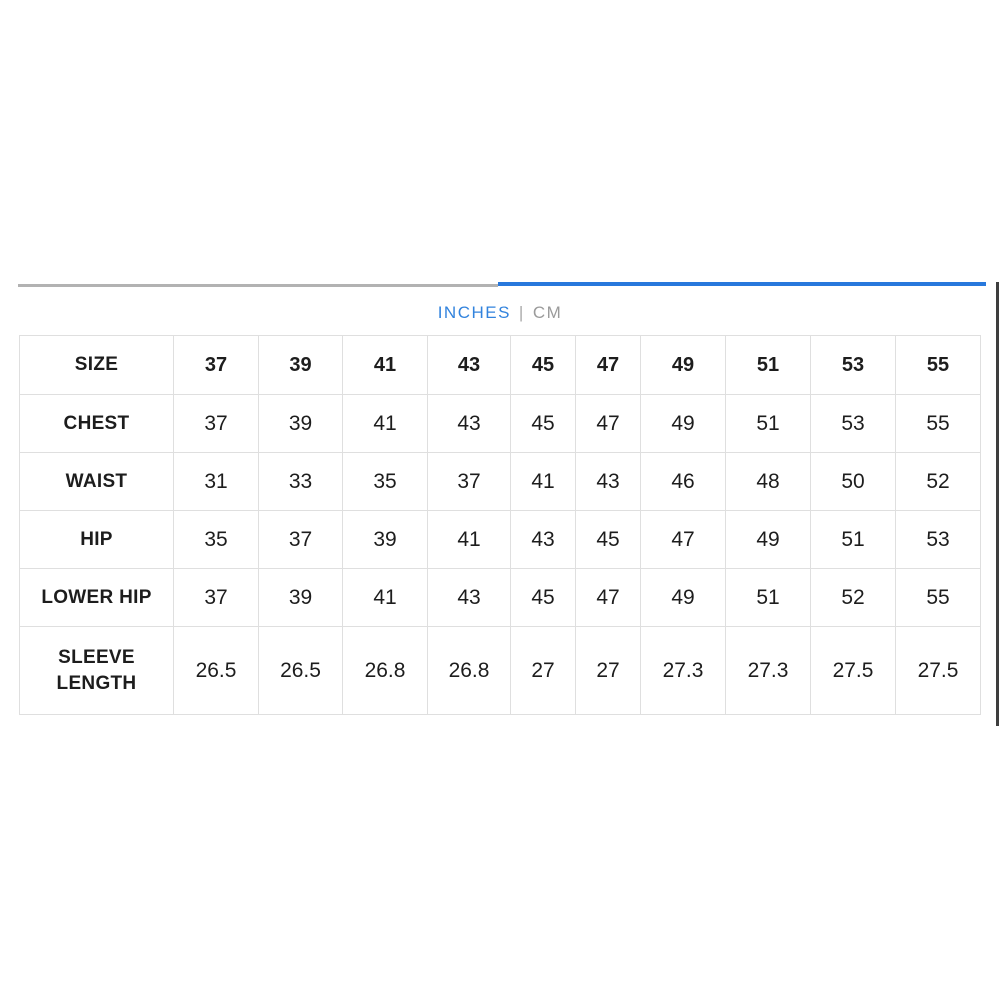 The image size is (1000, 1000). What do you see at coordinates (997, 504) in the screenshot?
I see `right-edge-scroll-bar` at bounding box center [997, 504].